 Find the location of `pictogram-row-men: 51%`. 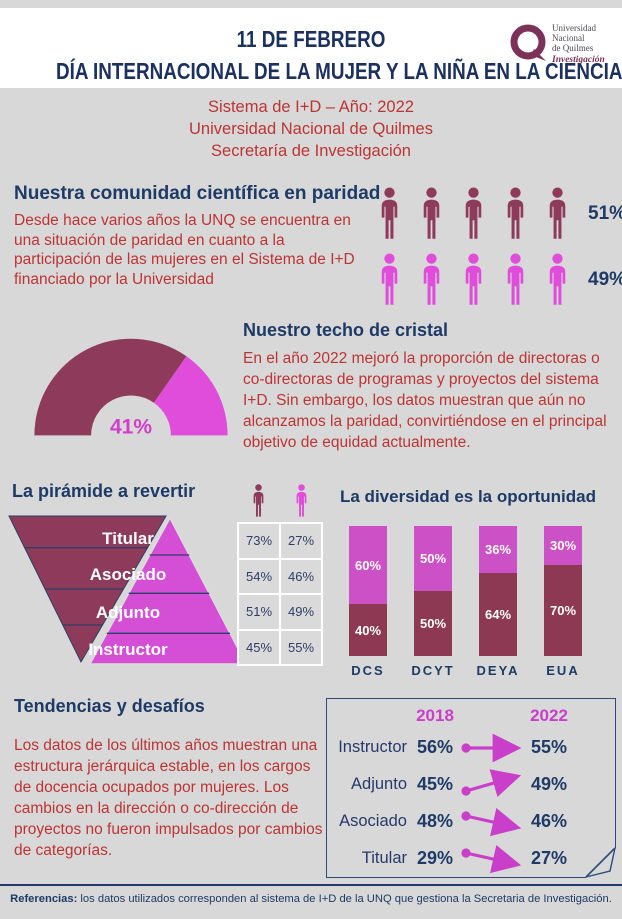

pictogram-row-men: 51% is located at coordinates (499, 214).